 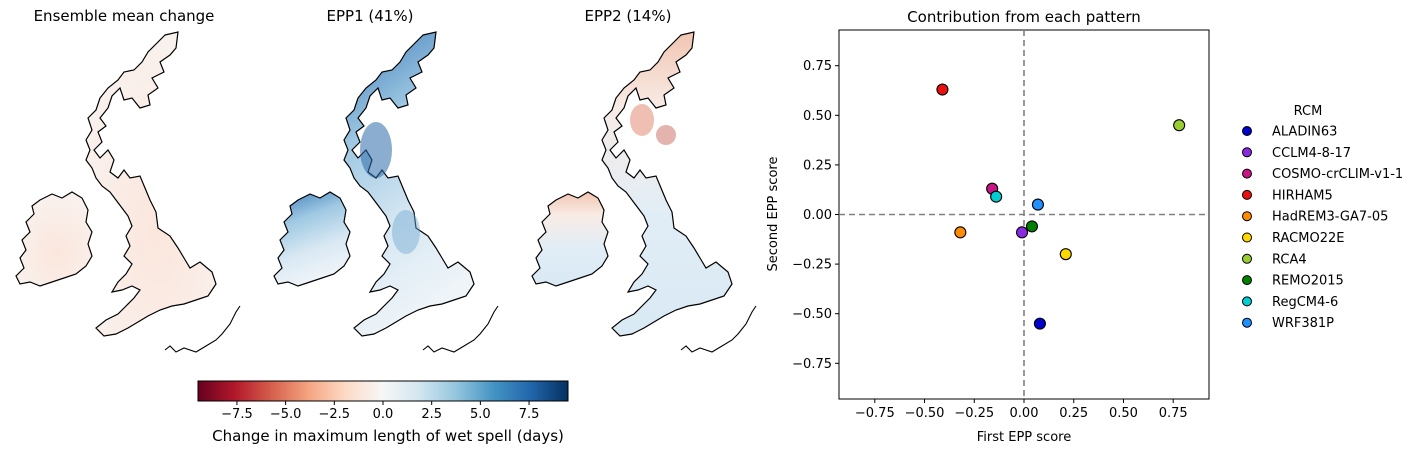 I want to click on y-tick-label: −0.75, so click(x=812, y=364).